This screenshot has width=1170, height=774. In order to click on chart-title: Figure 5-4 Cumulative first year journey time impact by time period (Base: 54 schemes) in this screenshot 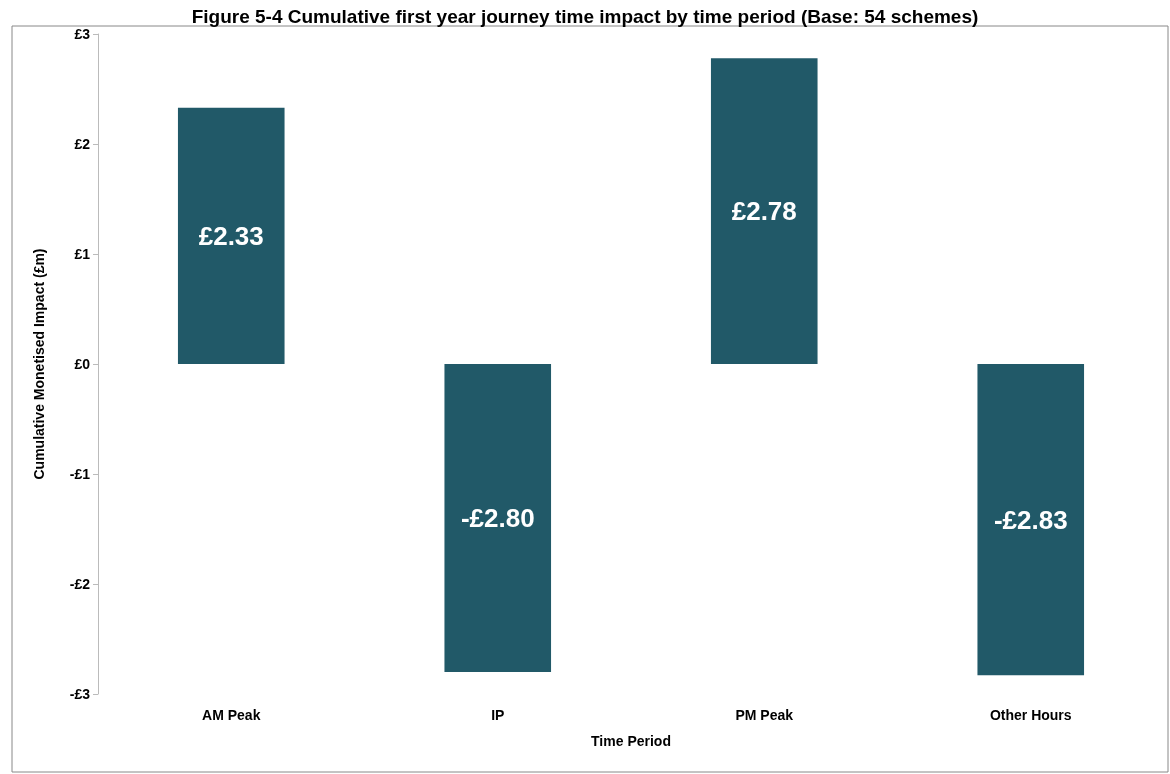, I will do `click(585, 16)`.